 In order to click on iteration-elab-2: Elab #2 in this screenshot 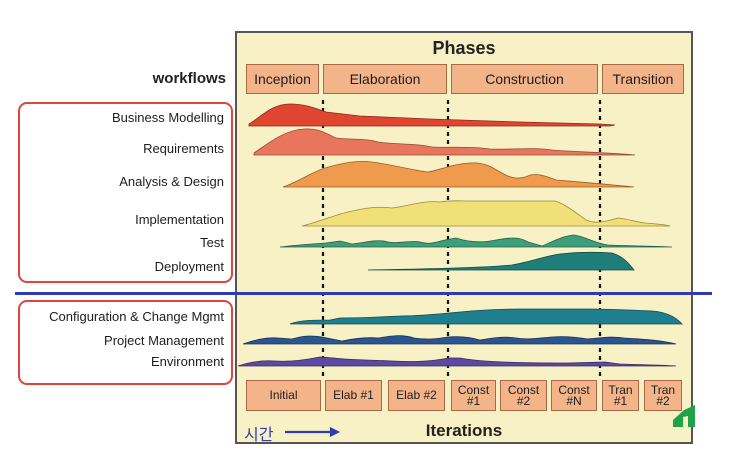, I will do `click(416, 395)`.